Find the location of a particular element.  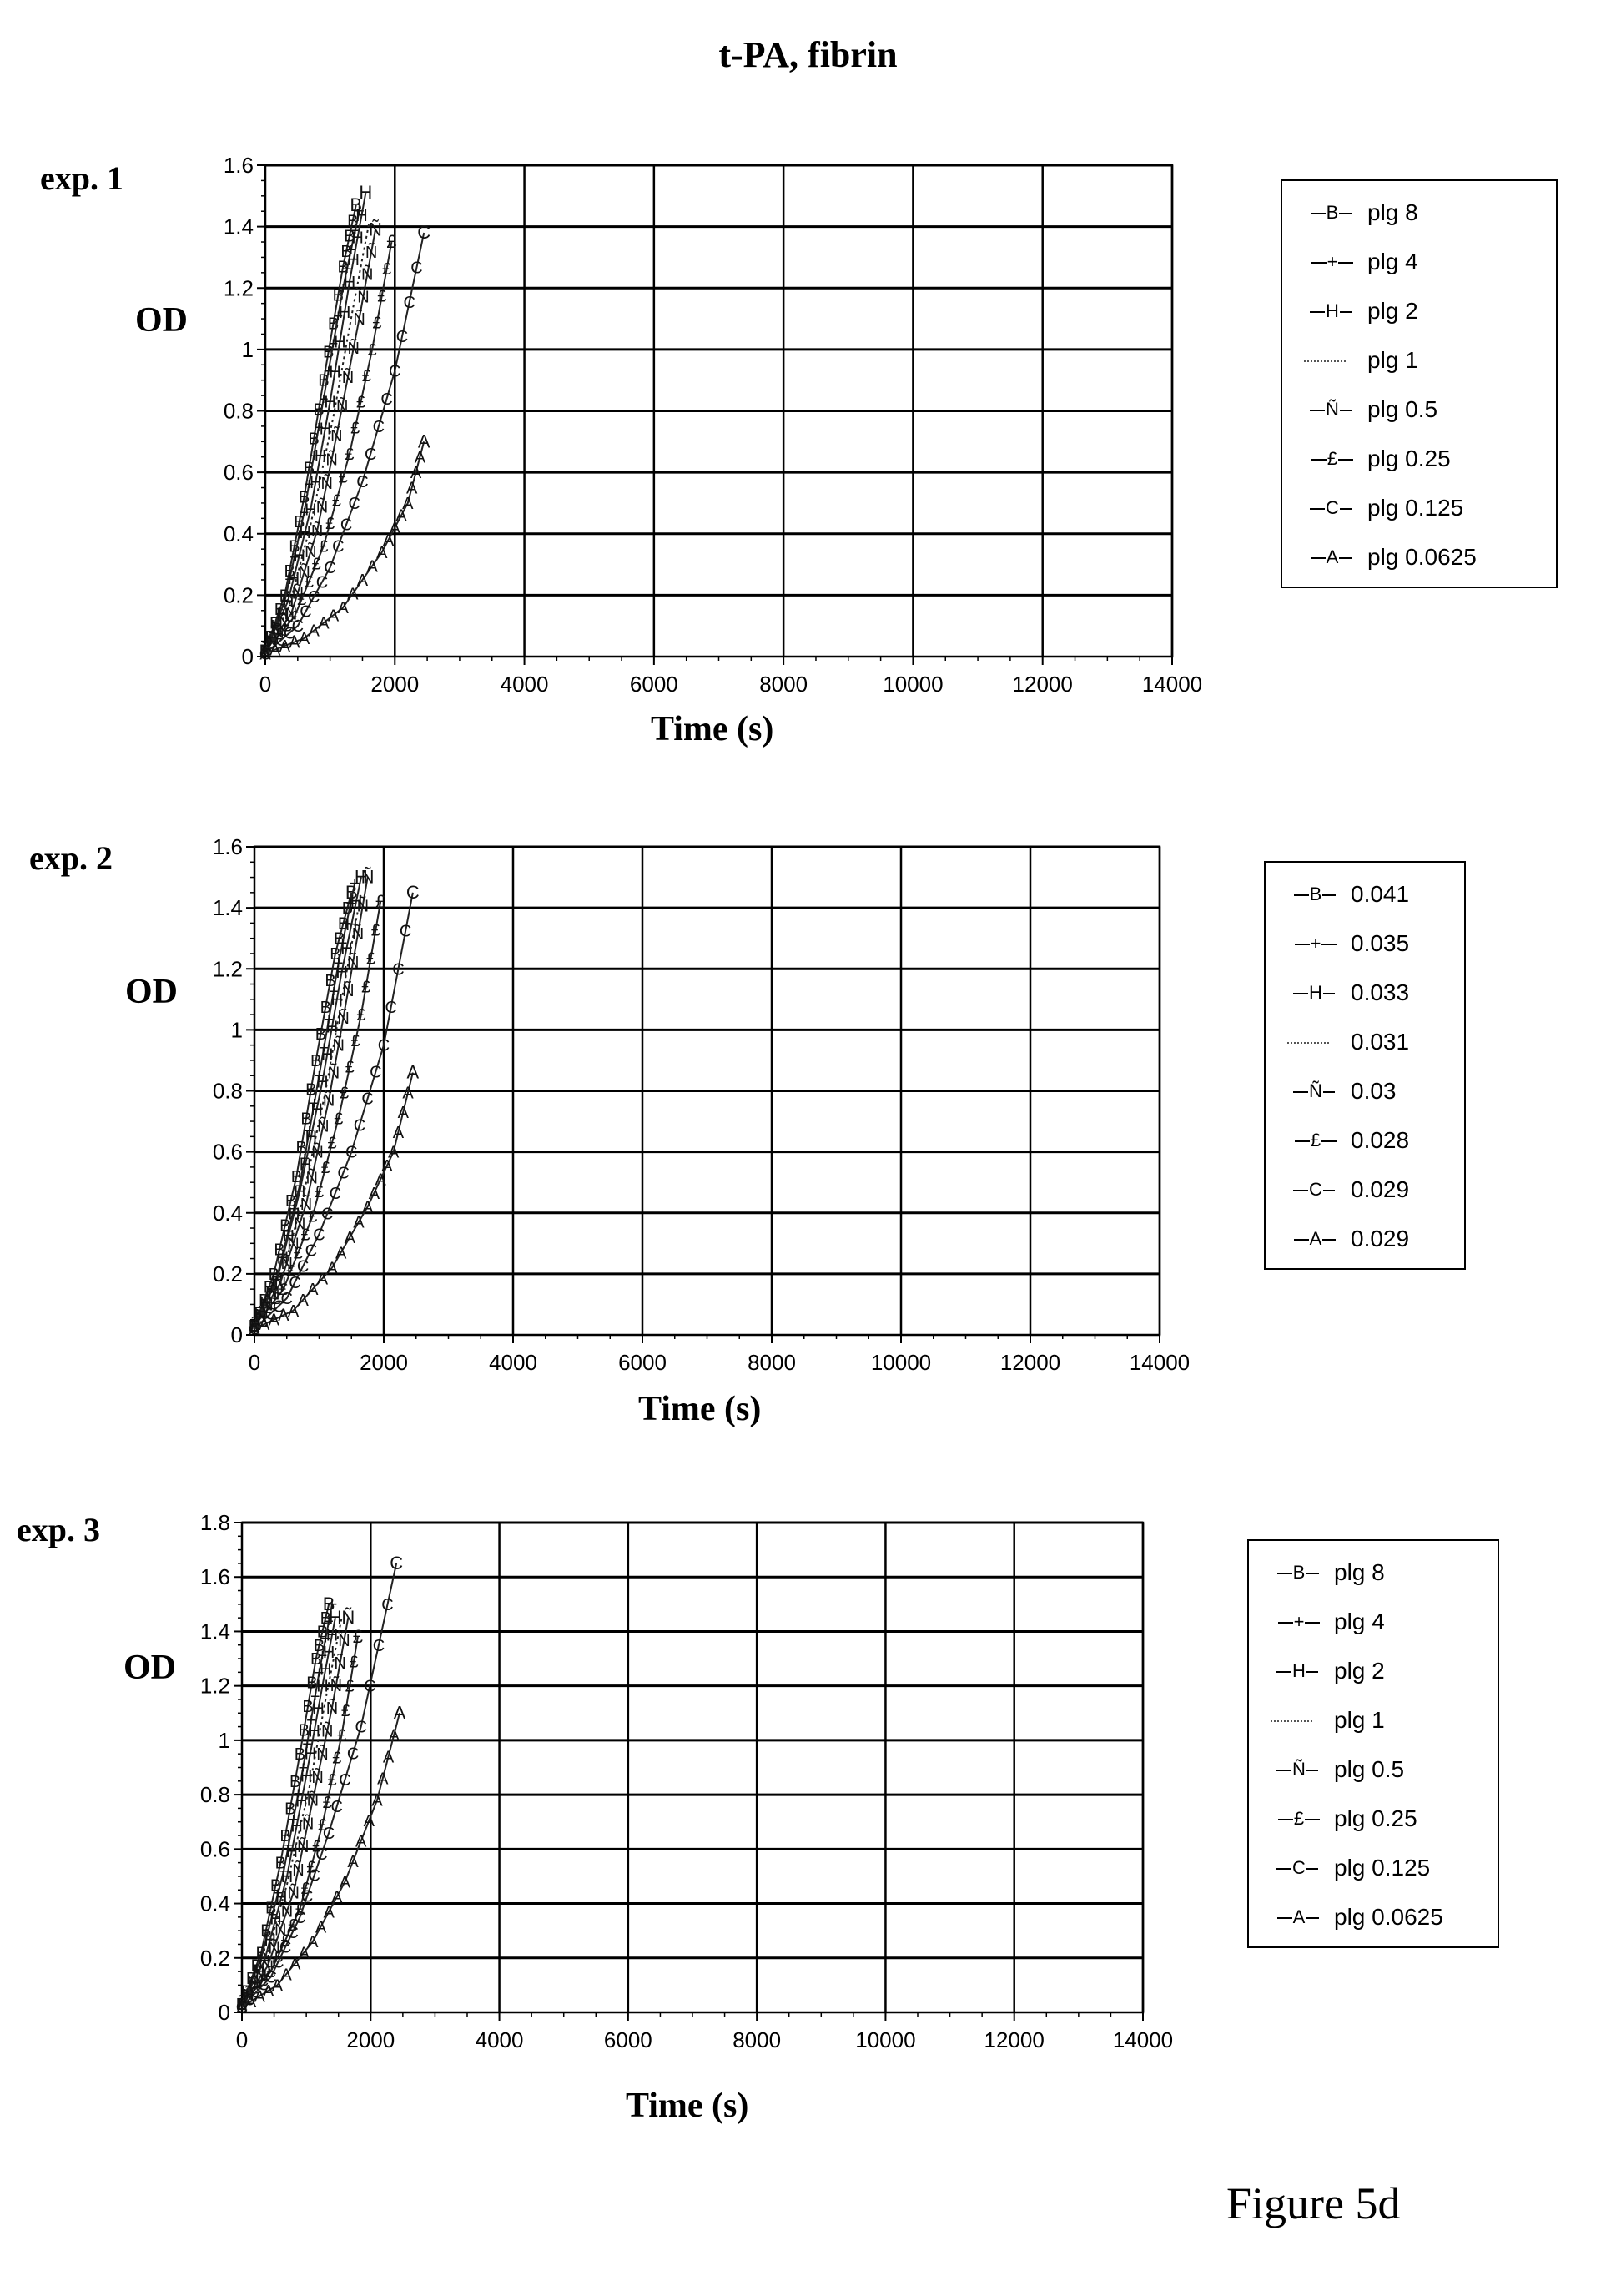

legend-label: 0.033 is located at coordinates (1380, 992).